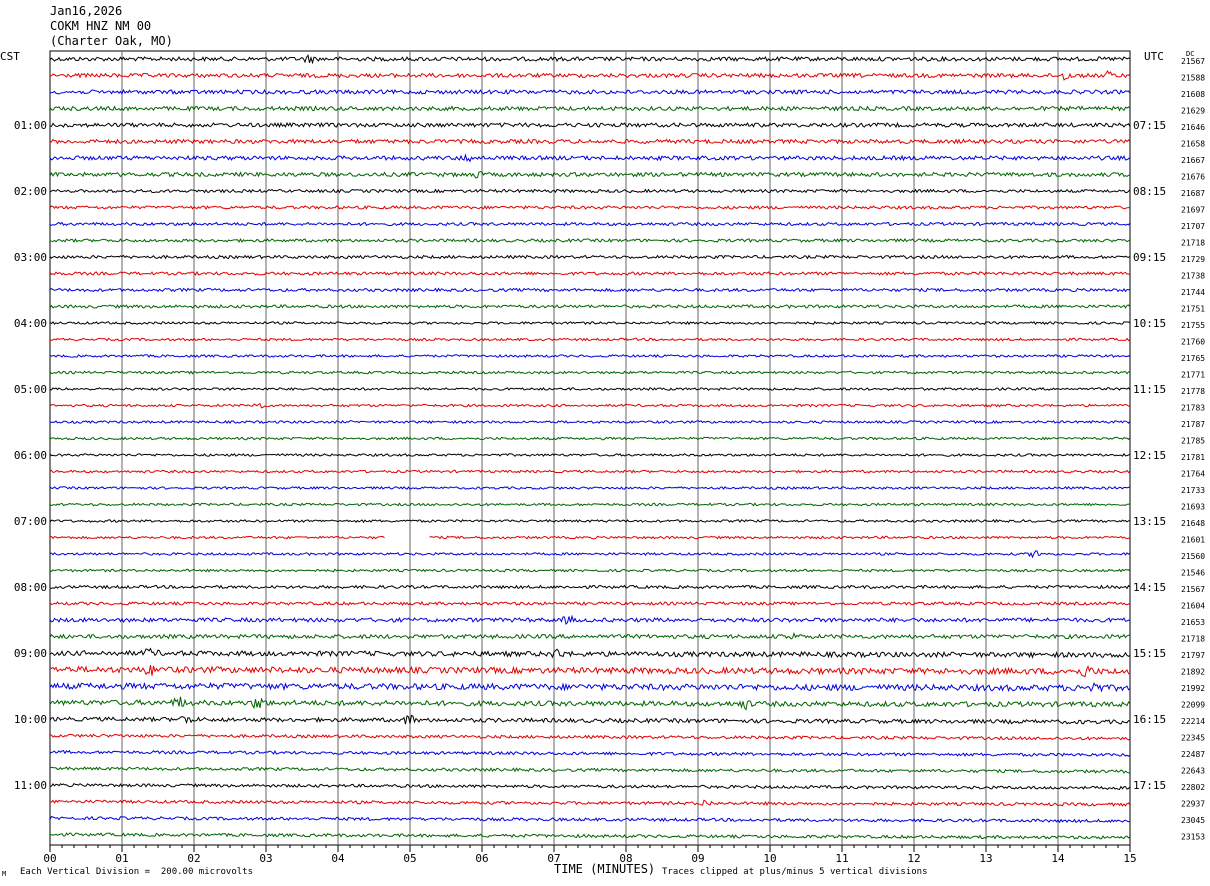 The image size is (1210, 886). What do you see at coordinates (1154, 56) in the screenshot?
I see `right-timezone-label: UTC` at bounding box center [1154, 56].